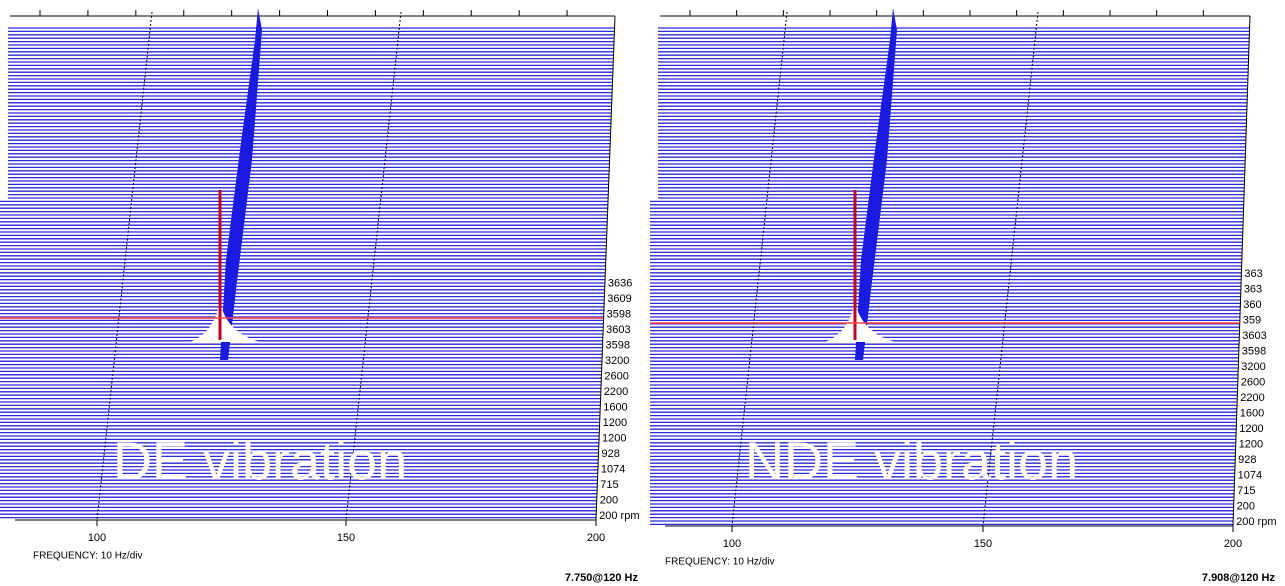 The height and width of the screenshot is (586, 1285). I want to click on panel-label: DE vibration, so click(260, 461).